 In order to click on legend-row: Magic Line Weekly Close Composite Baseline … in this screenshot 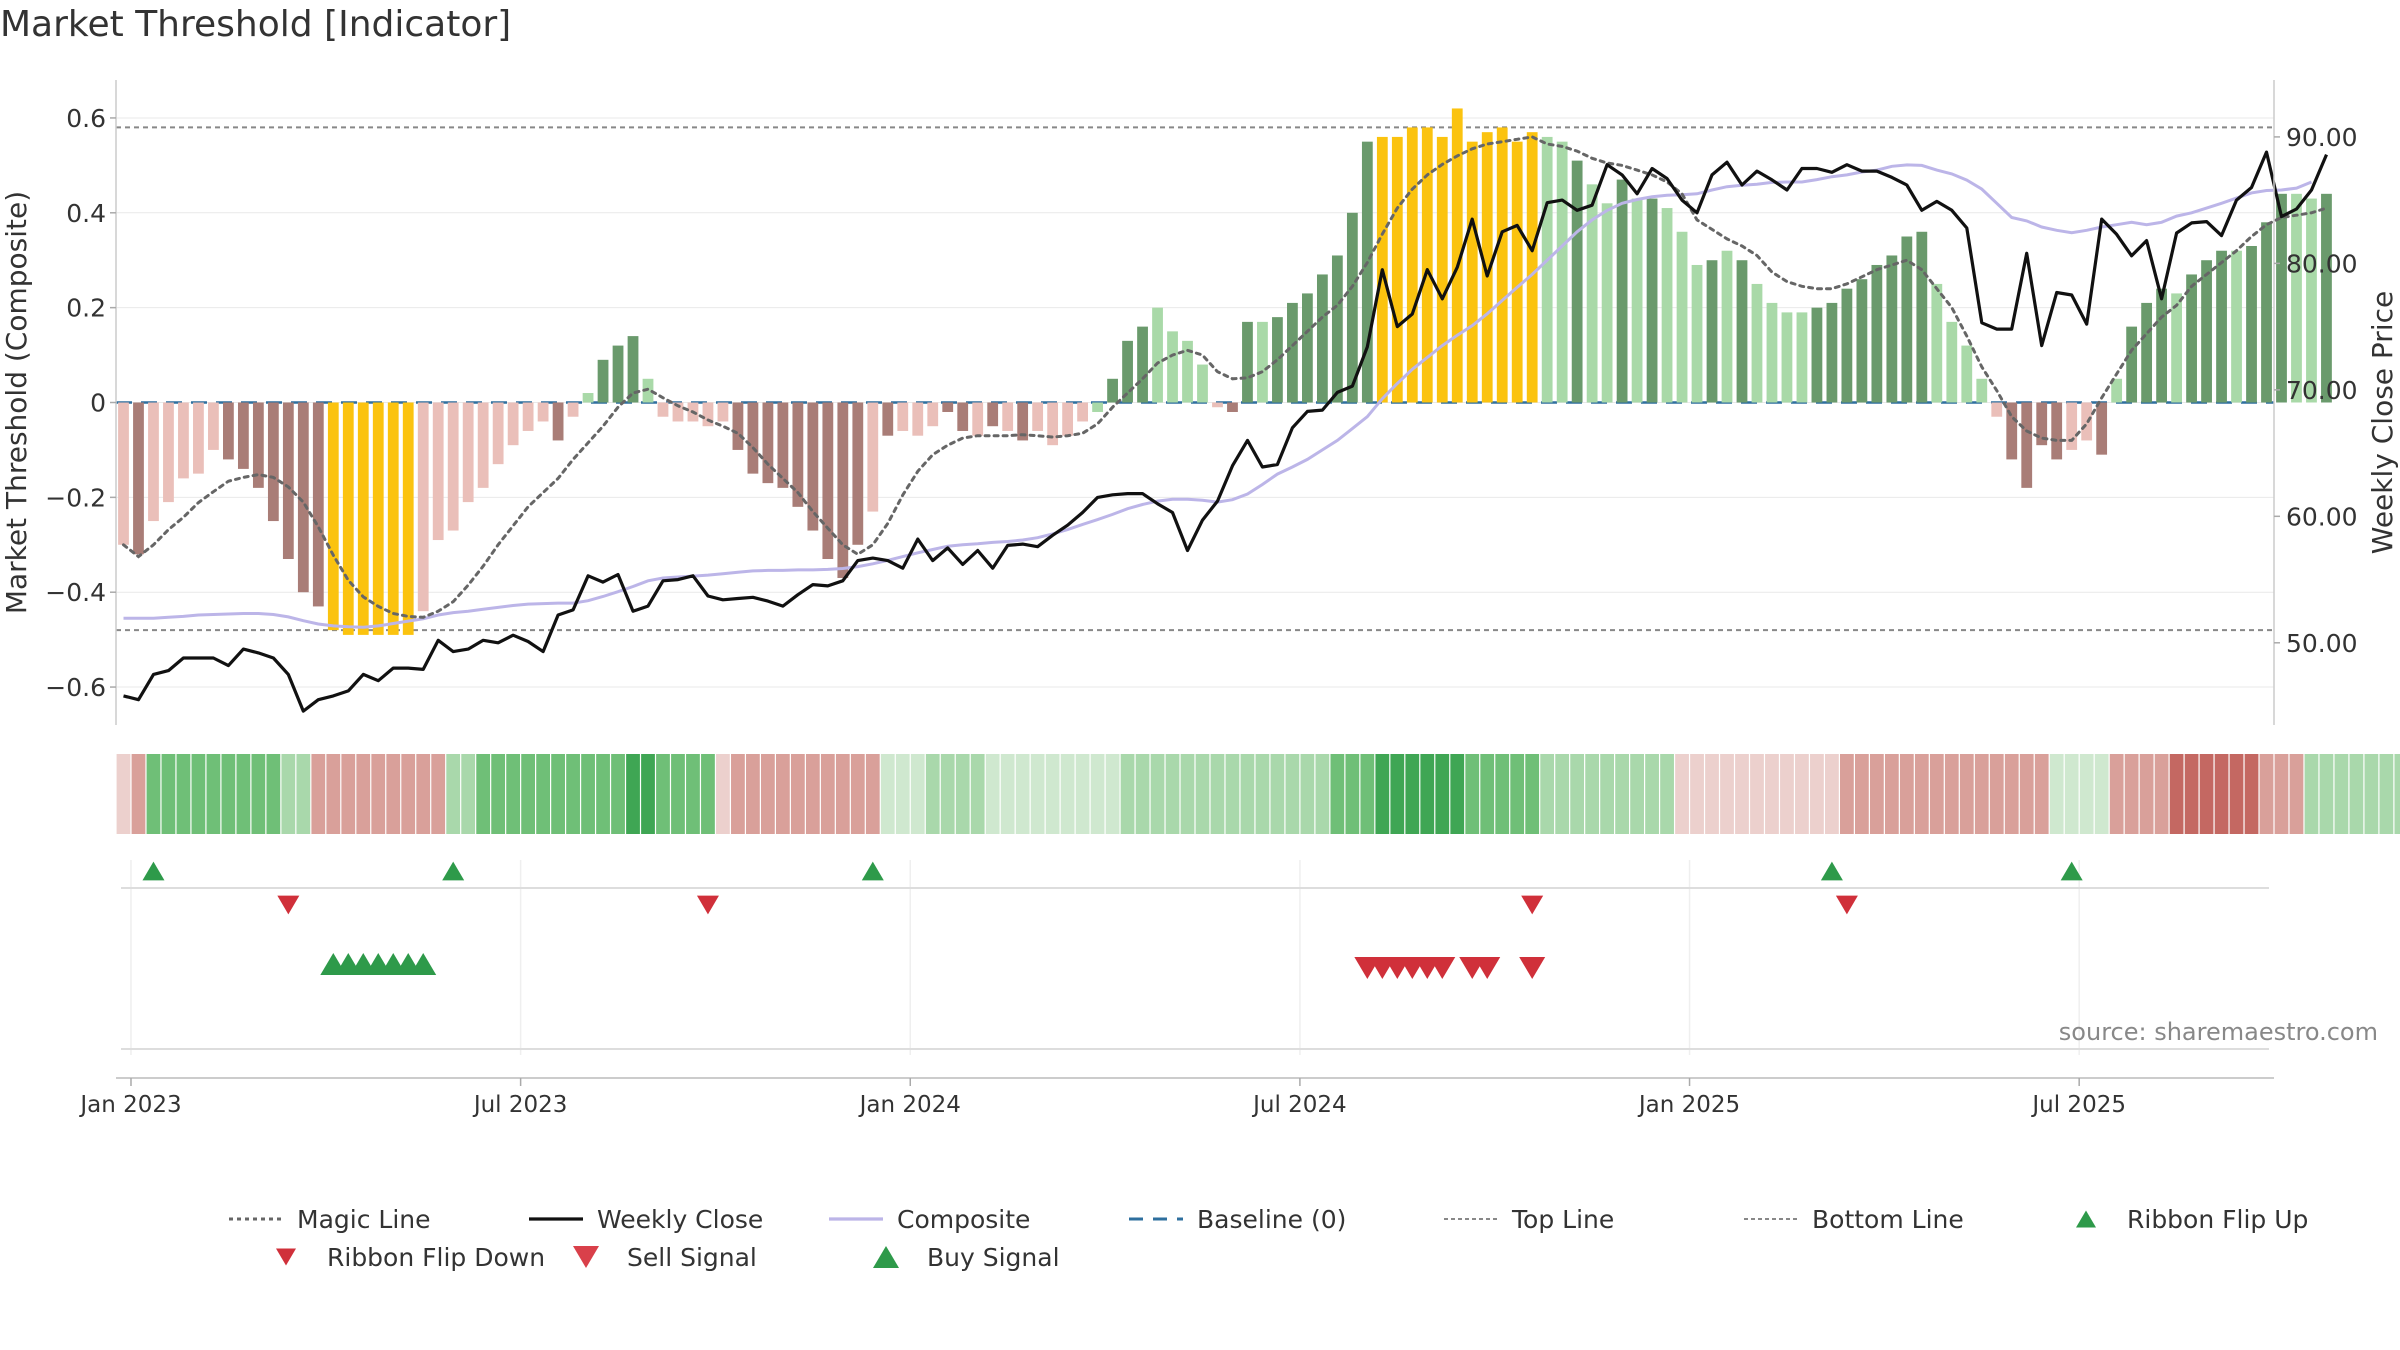, I will do `click(1305, 1219)`.